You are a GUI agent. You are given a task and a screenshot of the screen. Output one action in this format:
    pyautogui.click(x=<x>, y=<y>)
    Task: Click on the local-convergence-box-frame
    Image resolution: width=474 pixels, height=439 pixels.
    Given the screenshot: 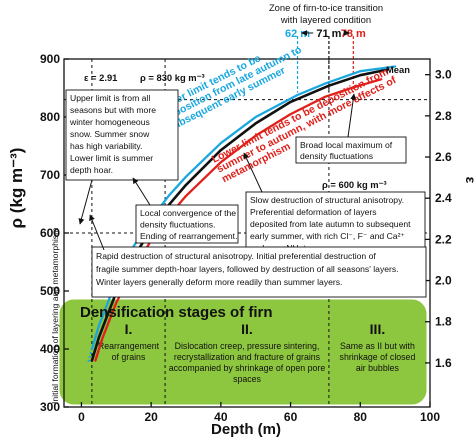 What is the action you would take?
    pyautogui.click(x=187, y=224)
    